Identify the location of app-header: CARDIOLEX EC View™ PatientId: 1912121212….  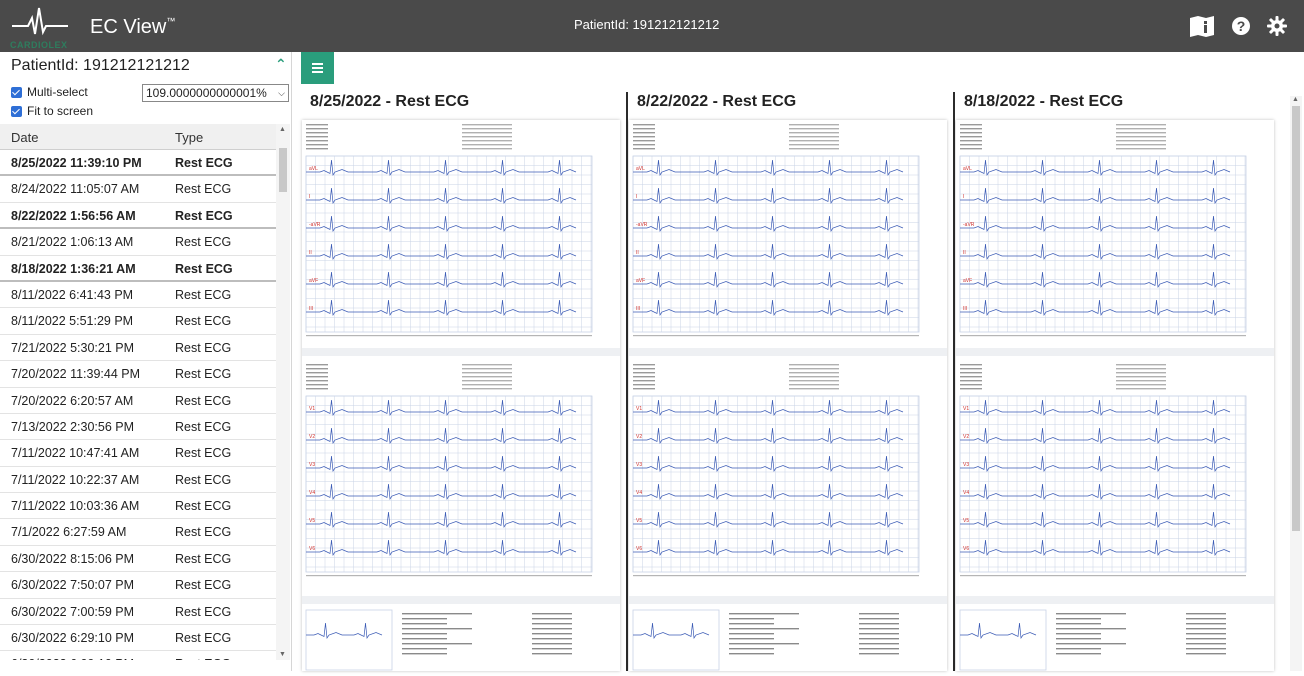
(652, 26).